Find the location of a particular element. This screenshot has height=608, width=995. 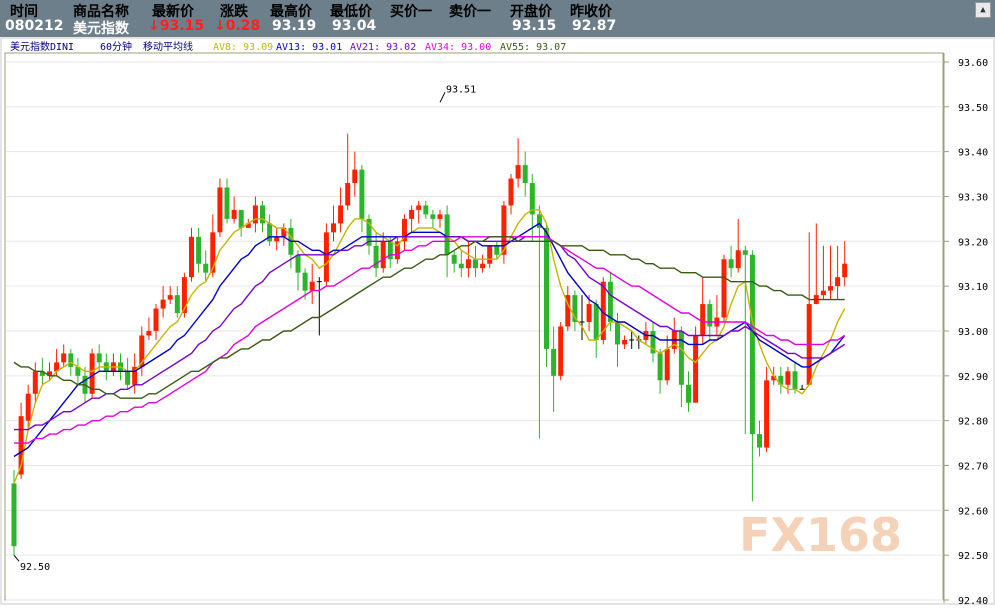

header-change: 涨跌 is located at coordinates (234, 12).